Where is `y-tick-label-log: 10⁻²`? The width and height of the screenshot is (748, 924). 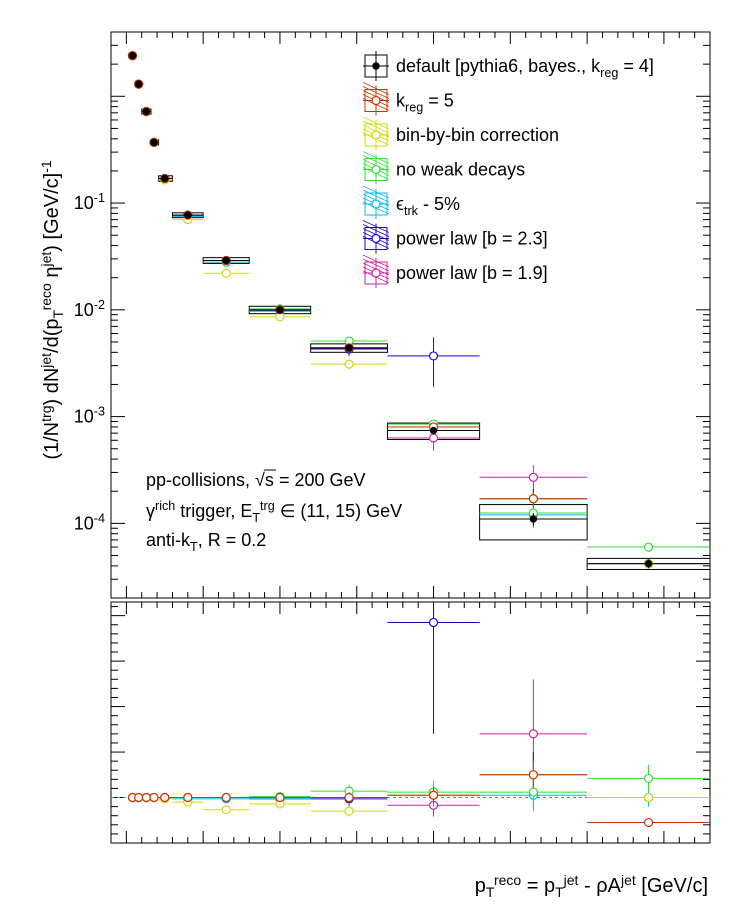 y-tick-label-log: 10⁻² is located at coordinates (89, 309).